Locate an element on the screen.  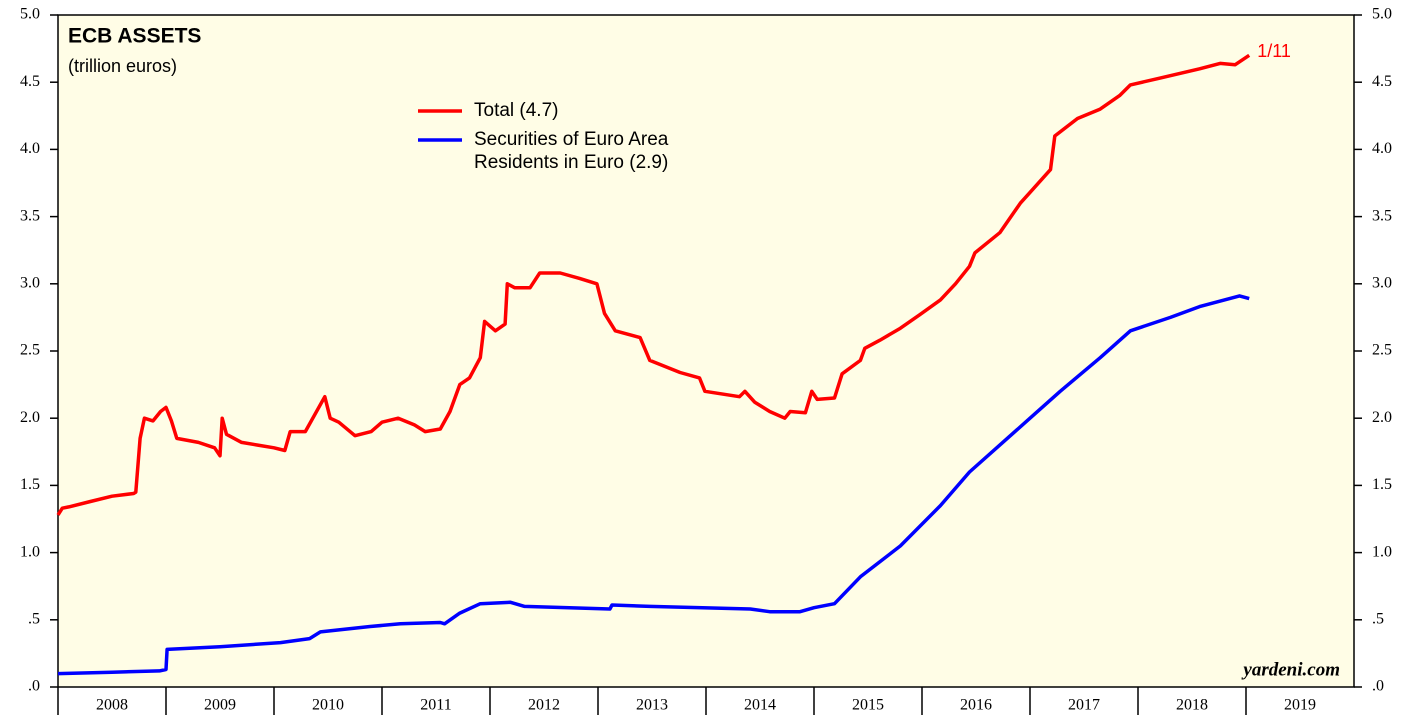
source: yardeni.com is located at coordinates (1290, 669).